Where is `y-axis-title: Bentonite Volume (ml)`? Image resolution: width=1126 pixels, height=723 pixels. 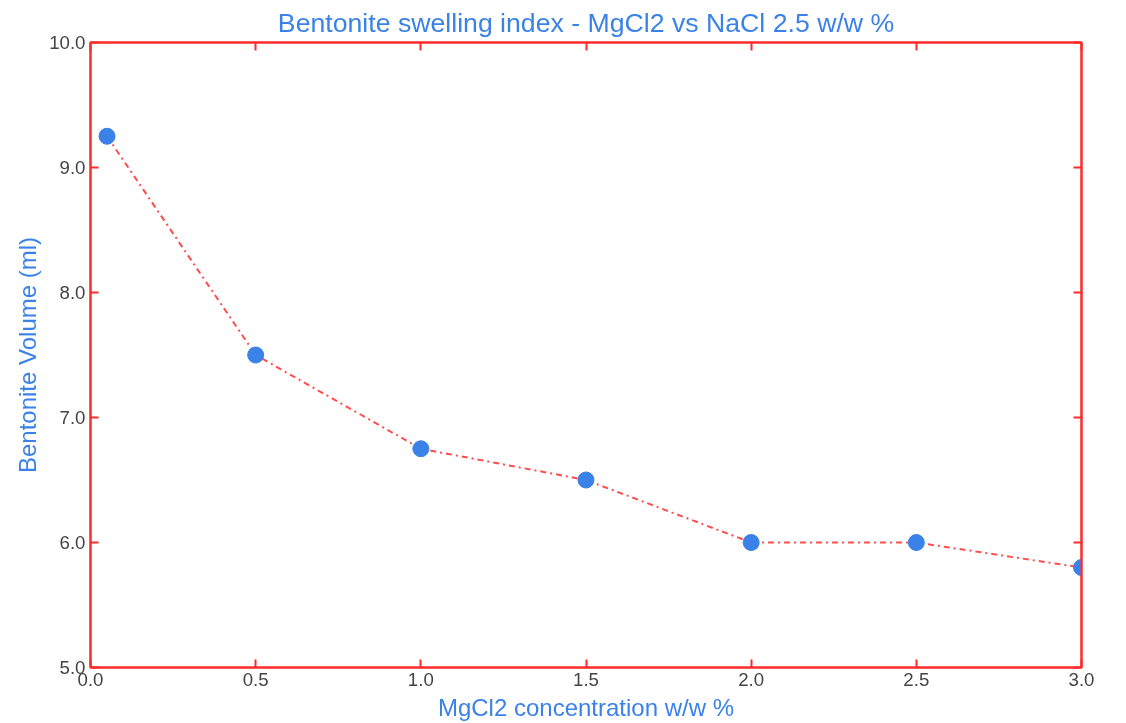
y-axis-title: Bentonite Volume (ml) is located at coordinates (28, 355).